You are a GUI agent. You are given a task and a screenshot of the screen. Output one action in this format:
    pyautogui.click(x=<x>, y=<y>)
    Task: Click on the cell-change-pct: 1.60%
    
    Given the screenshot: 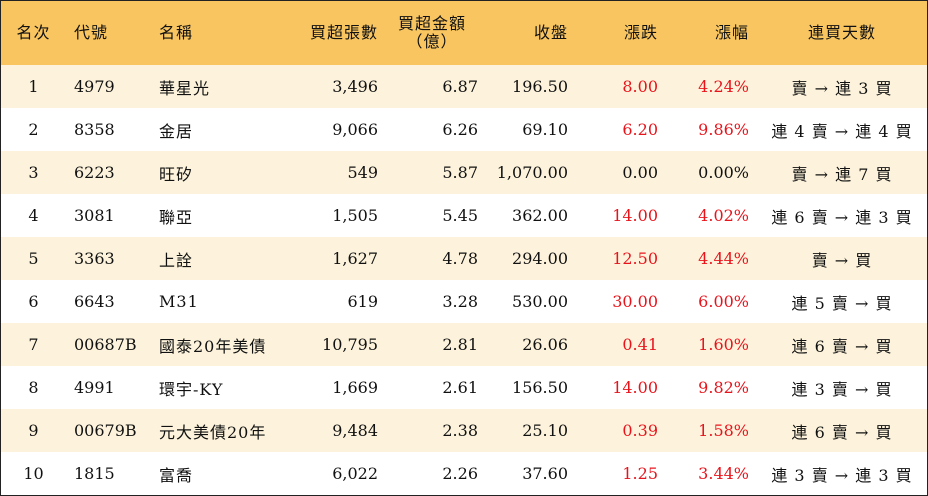 What is the action you would take?
    pyautogui.click(x=723, y=344)
    